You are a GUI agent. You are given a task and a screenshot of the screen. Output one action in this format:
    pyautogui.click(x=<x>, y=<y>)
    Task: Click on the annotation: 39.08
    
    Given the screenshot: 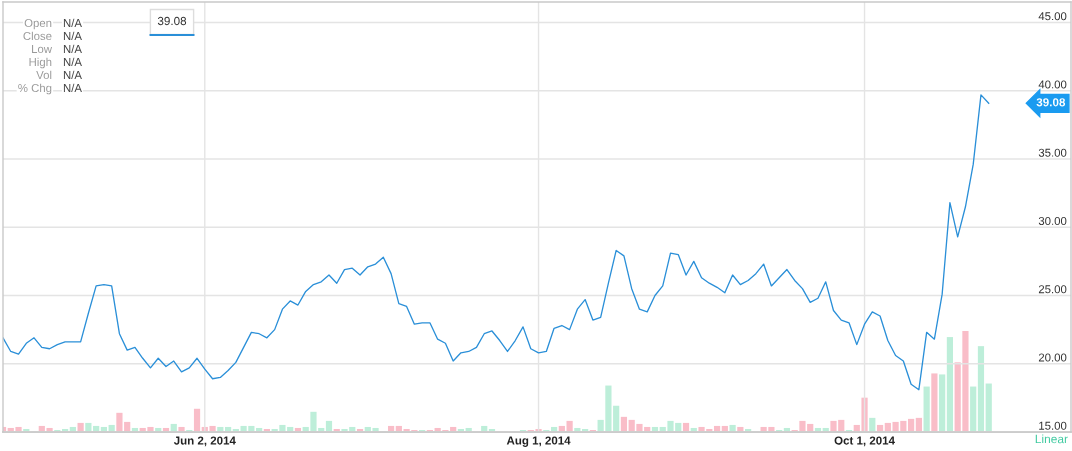 What is the action you would take?
    pyautogui.click(x=172, y=21)
    